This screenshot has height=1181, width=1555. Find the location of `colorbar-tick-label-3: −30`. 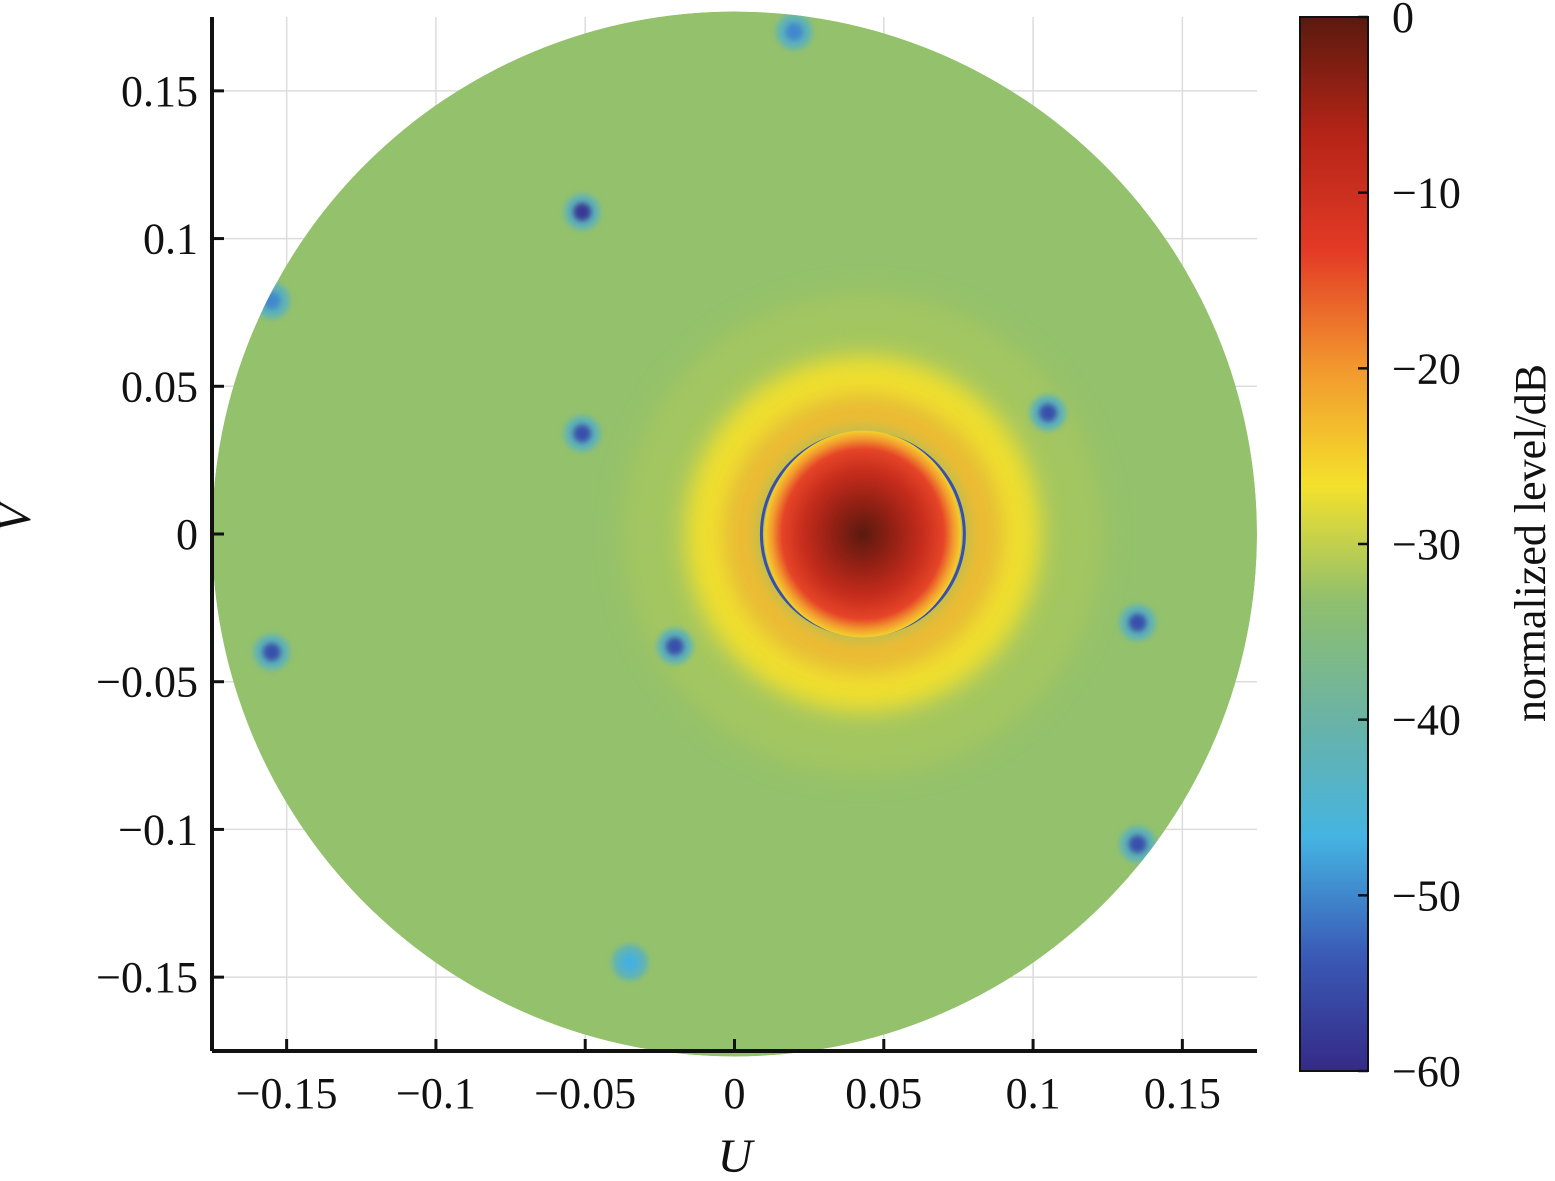

colorbar-tick-label-3: −30 is located at coordinates (1426, 544).